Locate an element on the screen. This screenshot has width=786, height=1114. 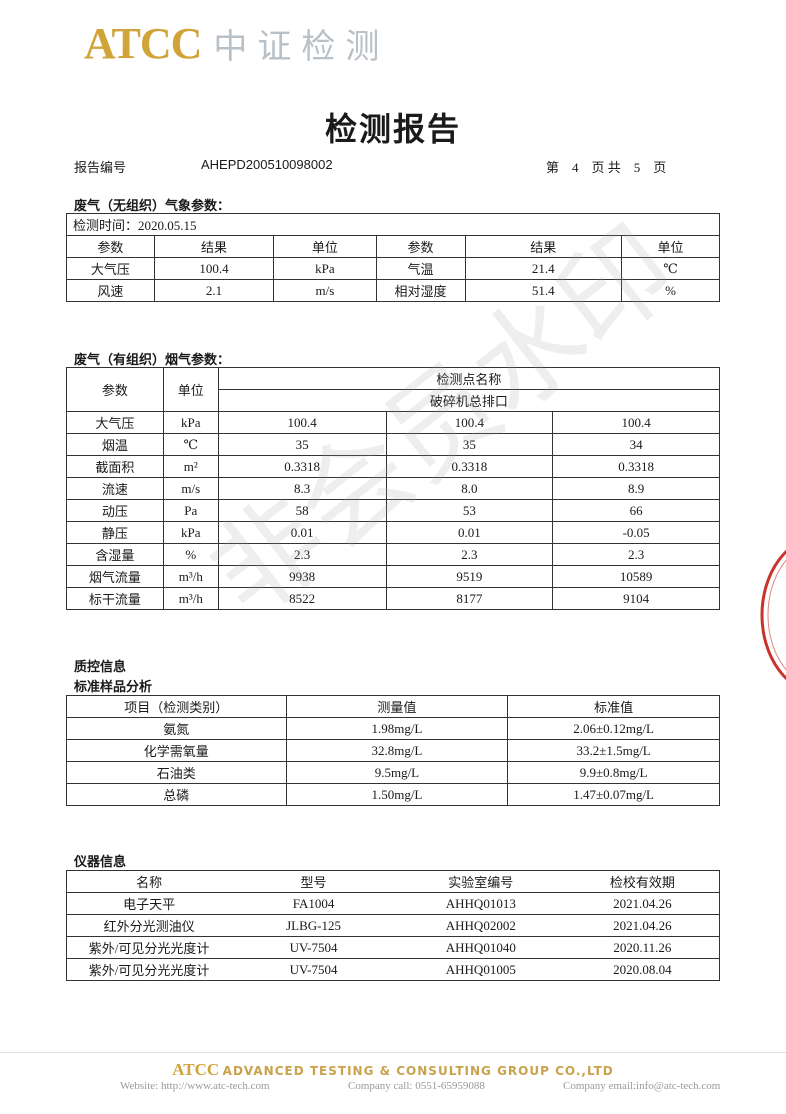
table-row: 石油类 9.5mg/L 9.9±0.8mg/L is located at coordinates (393, 772).